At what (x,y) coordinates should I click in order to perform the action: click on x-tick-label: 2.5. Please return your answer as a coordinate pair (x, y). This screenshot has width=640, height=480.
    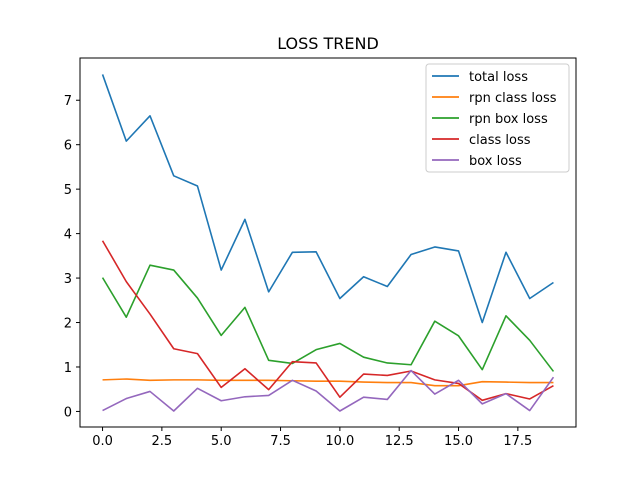
    Looking at the image, I should click on (162, 441).